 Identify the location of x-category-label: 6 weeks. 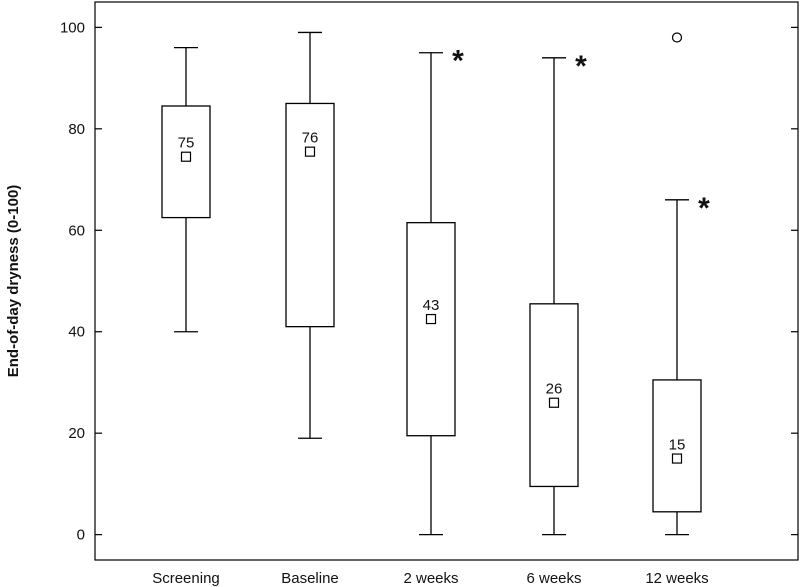
(553, 578).